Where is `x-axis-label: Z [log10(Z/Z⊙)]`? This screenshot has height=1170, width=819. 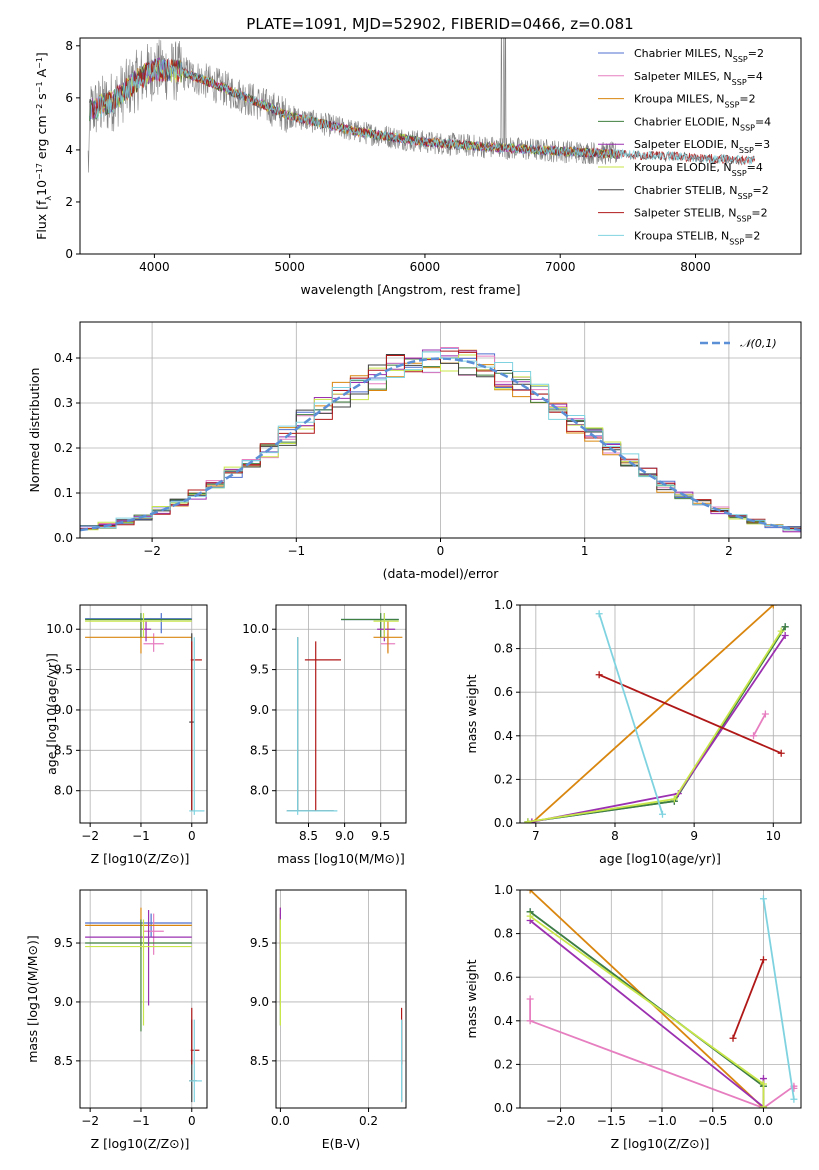 x-axis-label: Z [log10(Z/Z⊙)] is located at coordinates (140, 1143).